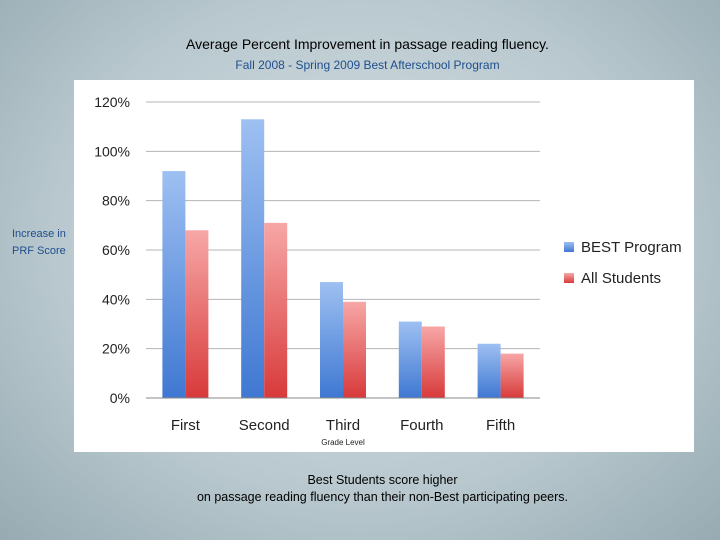 This screenshot has width=720, height=540. Describe the element at coordinates (112, 102) in the screenshot. I see `y-tick-label: 120%` at that location.